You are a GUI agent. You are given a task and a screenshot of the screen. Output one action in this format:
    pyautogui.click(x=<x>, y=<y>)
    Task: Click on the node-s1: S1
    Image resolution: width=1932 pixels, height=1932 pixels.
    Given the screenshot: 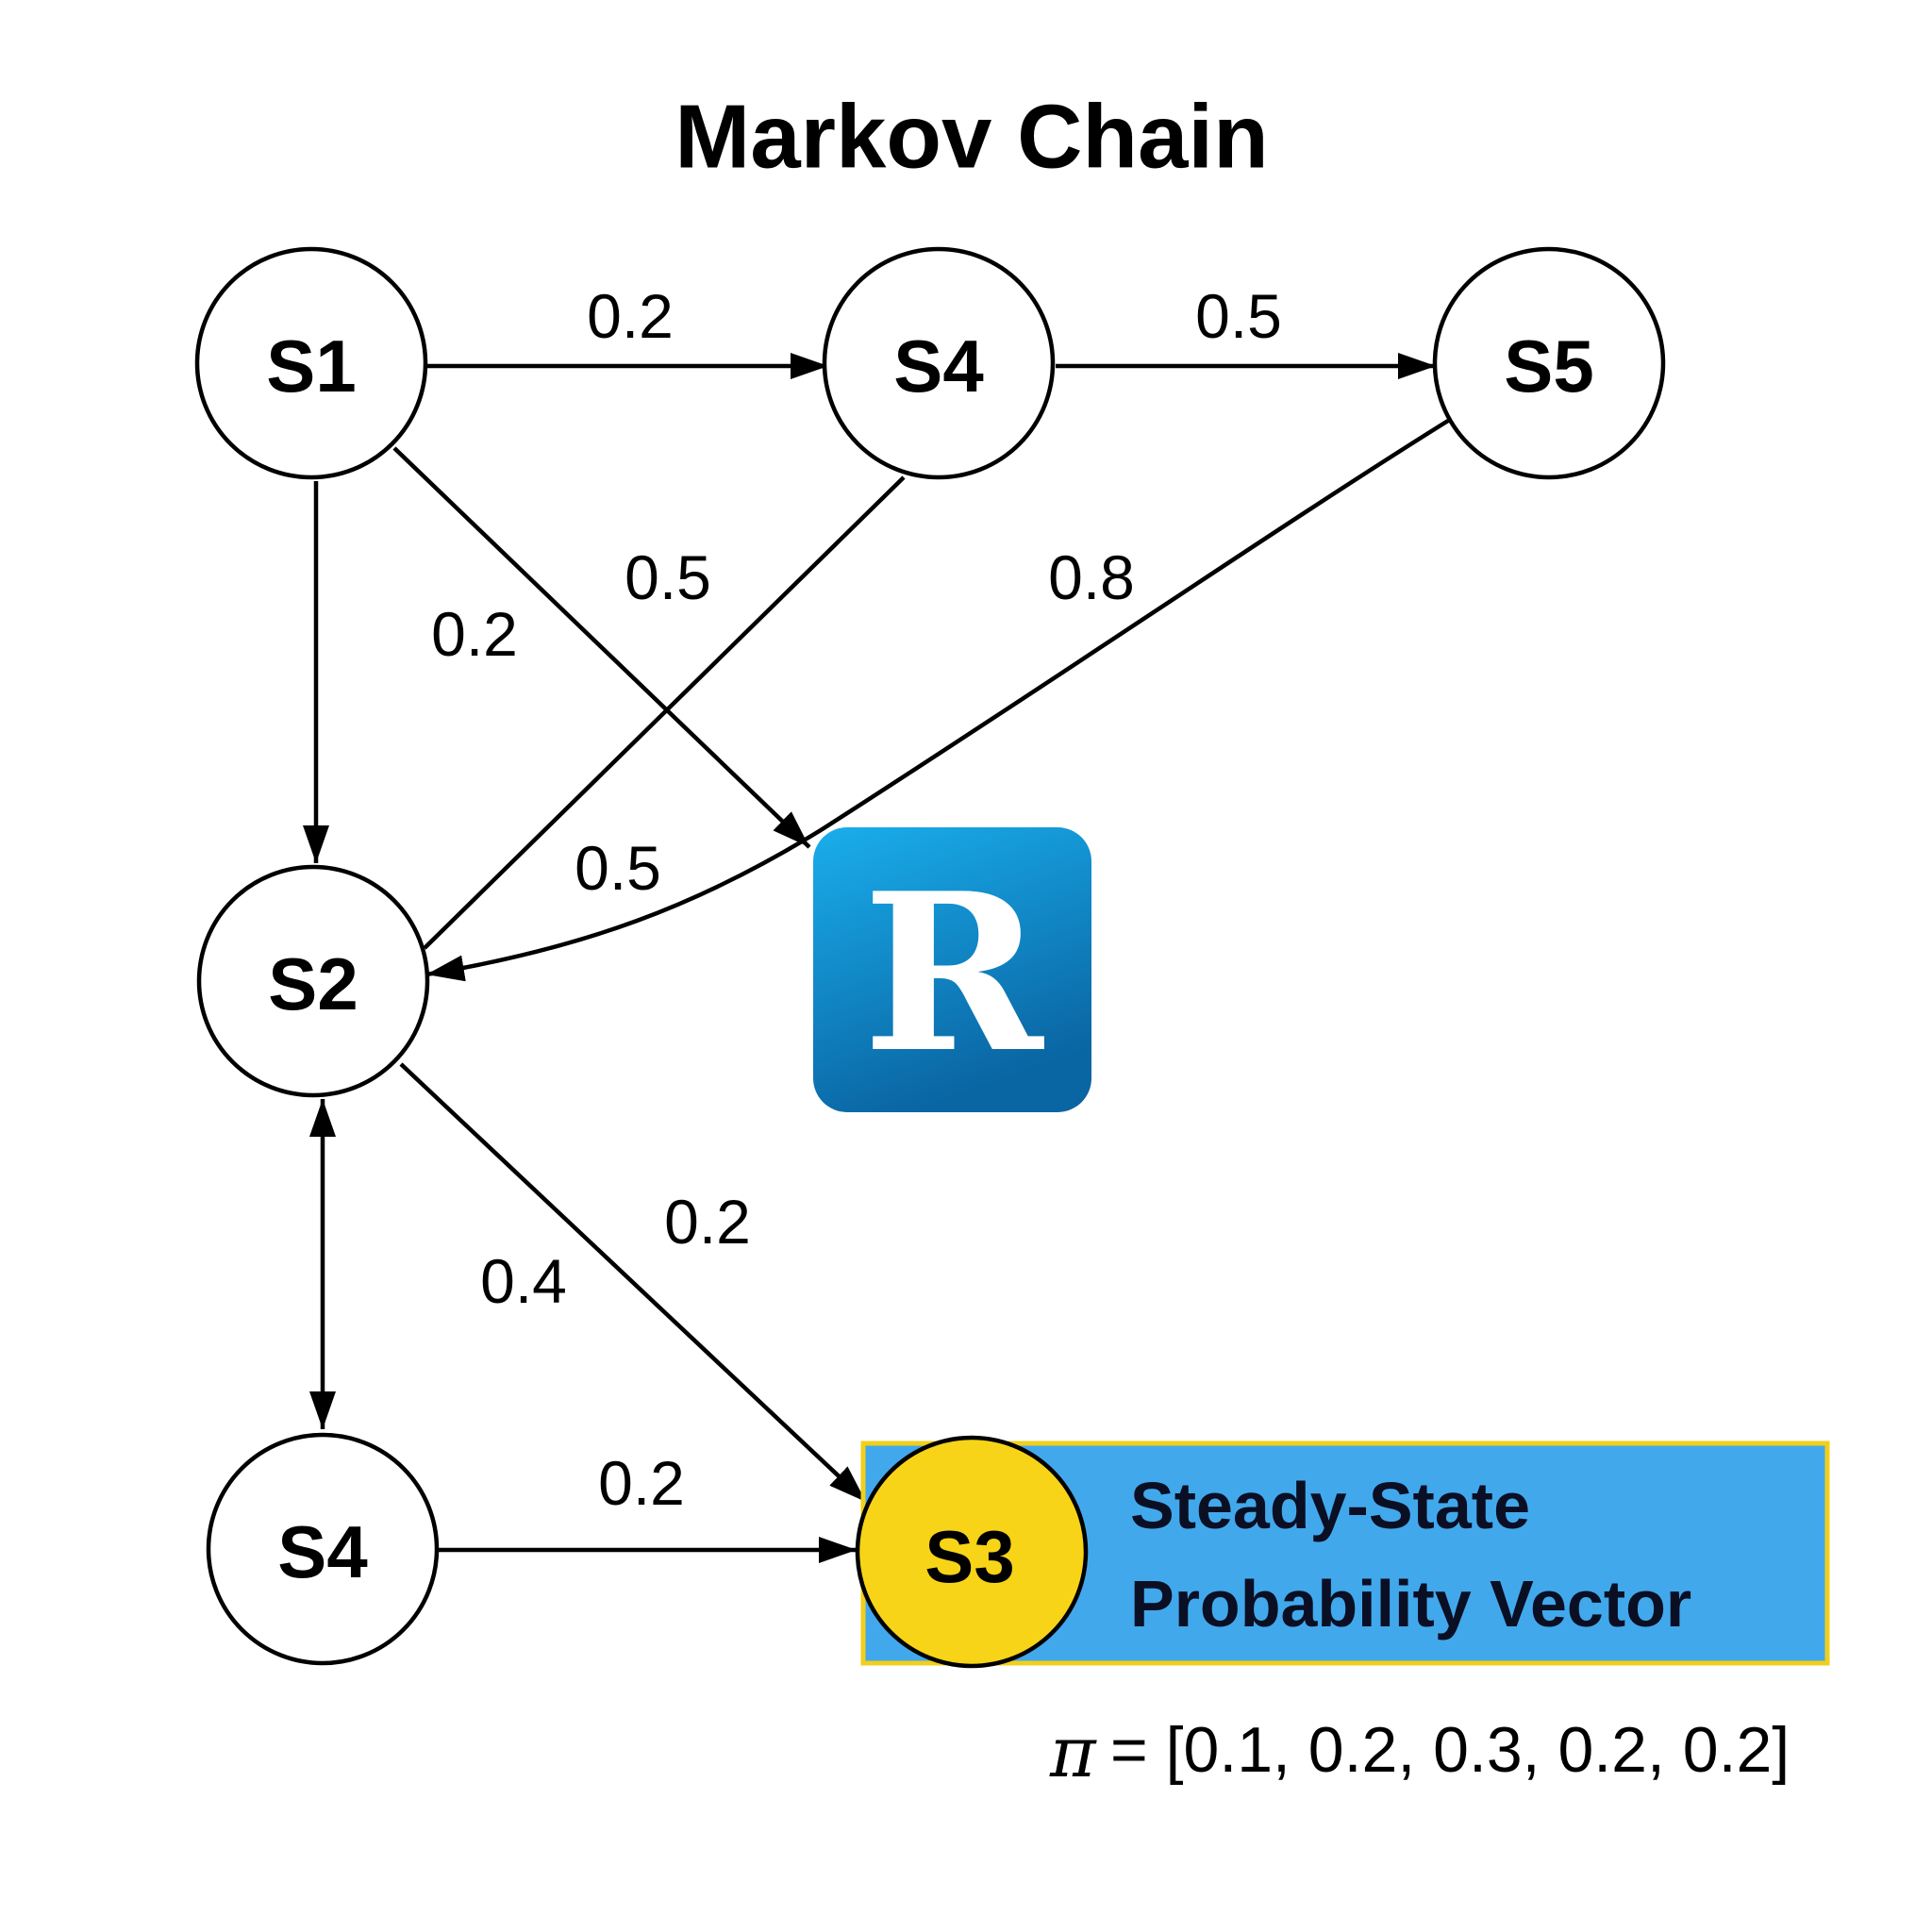 What is the action you would take?
    pyautogui.click(x=311, y=363)
    